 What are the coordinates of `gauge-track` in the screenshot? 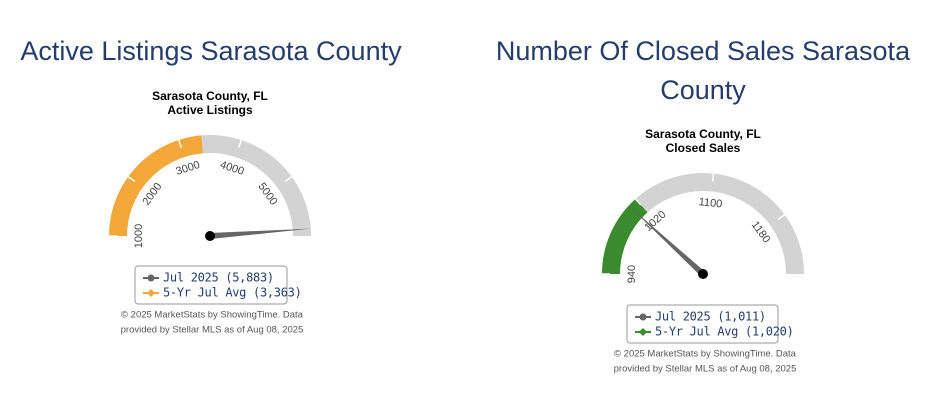 It's located at (703, 223).